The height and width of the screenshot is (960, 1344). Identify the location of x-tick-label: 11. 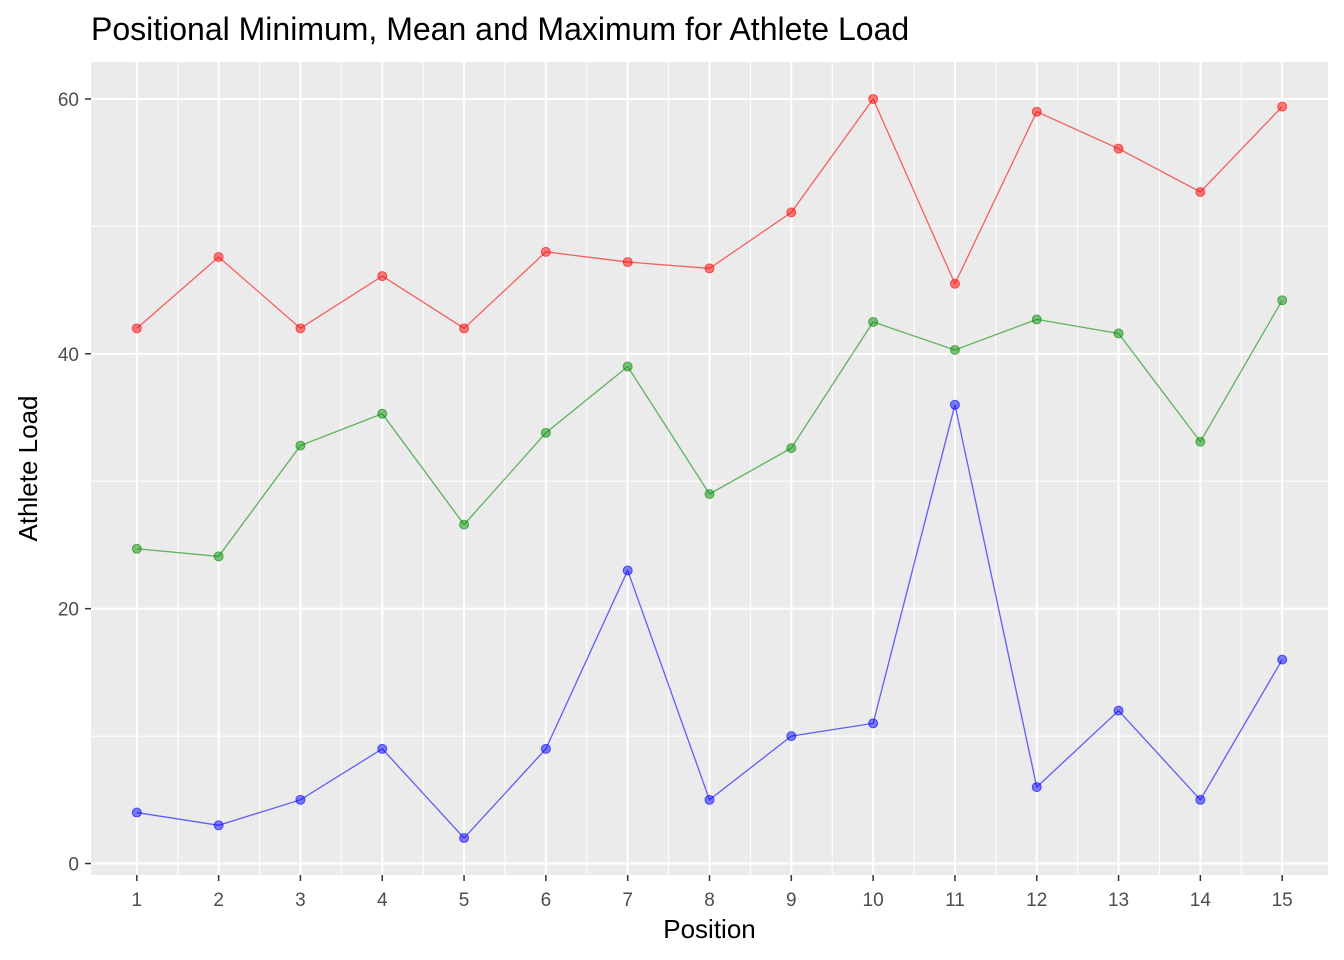
(955, 900).